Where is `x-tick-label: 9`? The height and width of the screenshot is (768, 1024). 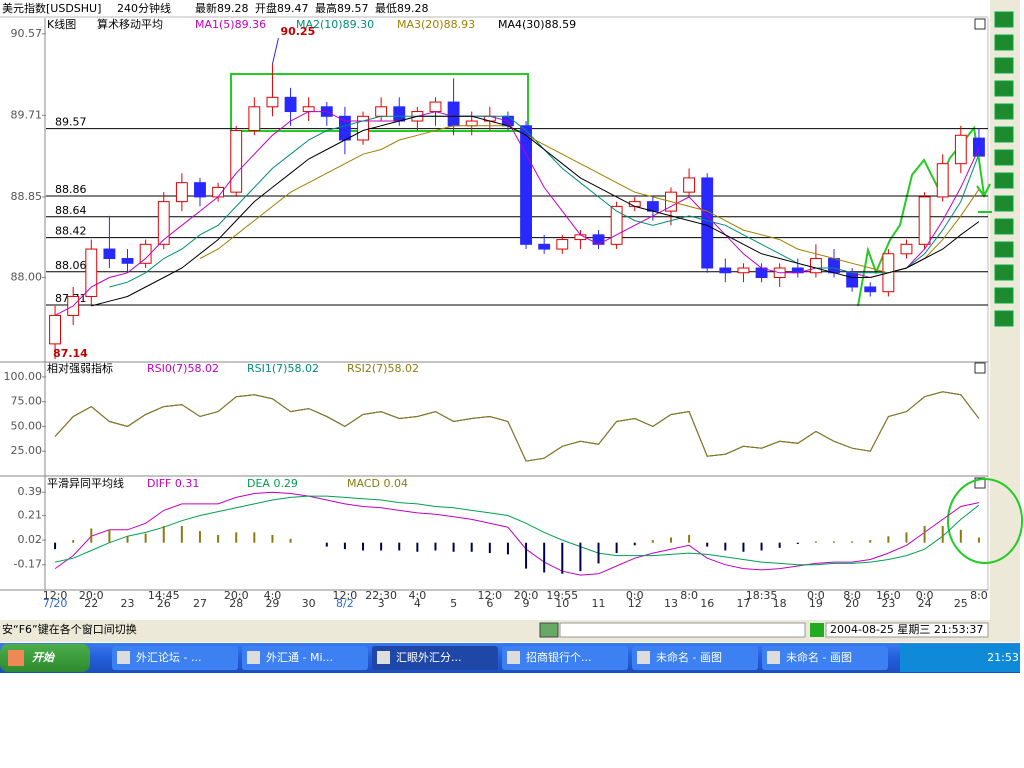
x-tick-label: 9 is located at coordinates (526, 603).